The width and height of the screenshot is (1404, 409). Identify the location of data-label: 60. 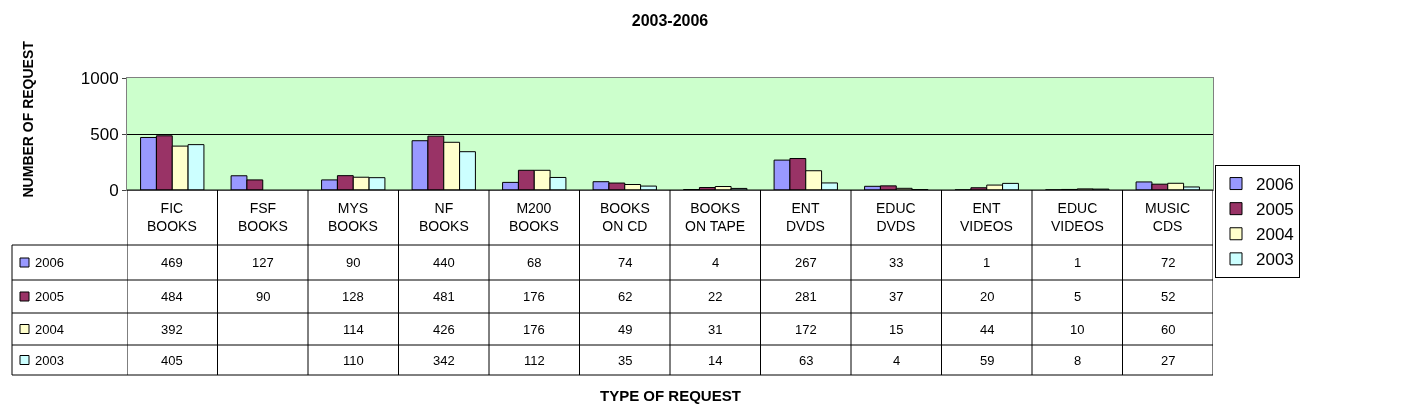
(1168, 329).